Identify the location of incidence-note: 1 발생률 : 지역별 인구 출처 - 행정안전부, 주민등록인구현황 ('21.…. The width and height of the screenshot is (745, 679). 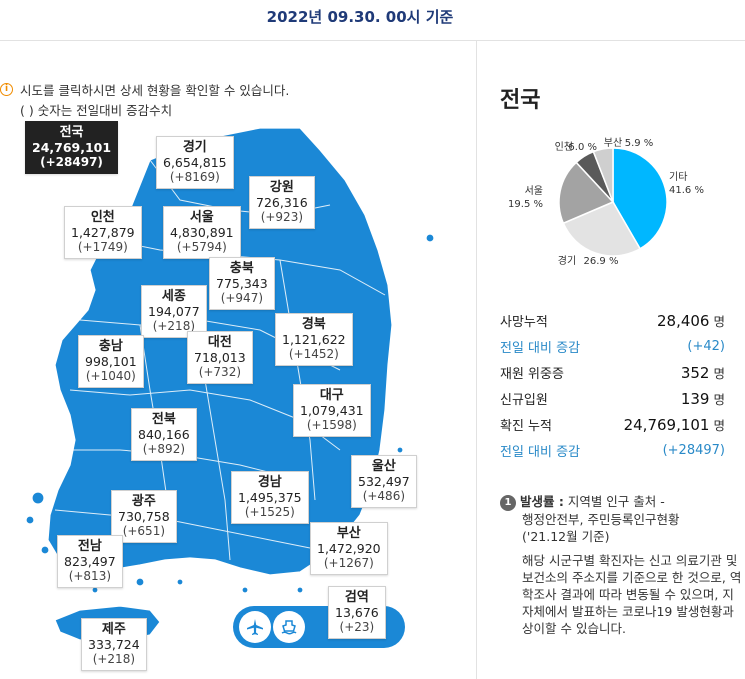
(622, 565).